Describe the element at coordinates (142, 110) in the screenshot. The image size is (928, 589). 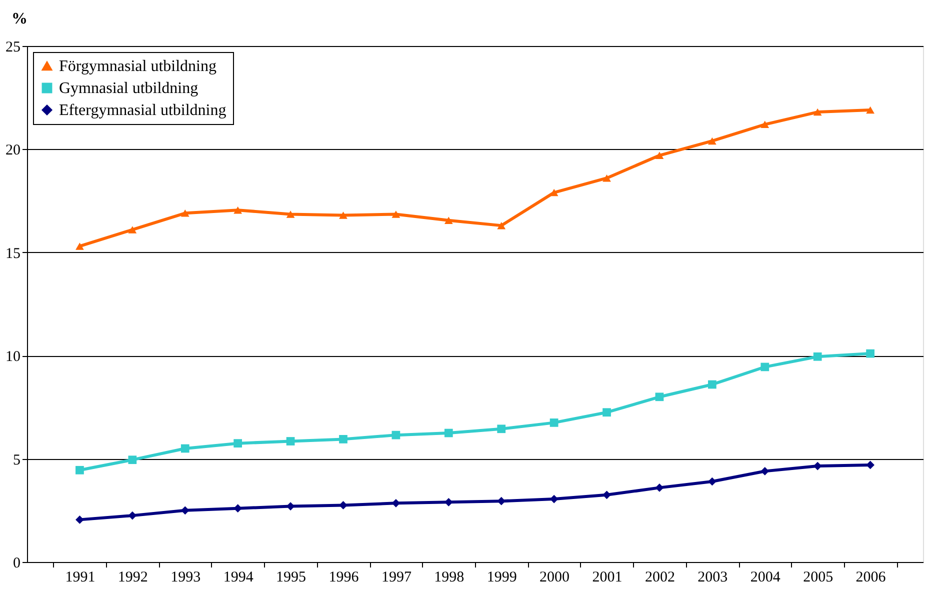
I see `legend-label: Eftergymnasial utbildning` at that location.